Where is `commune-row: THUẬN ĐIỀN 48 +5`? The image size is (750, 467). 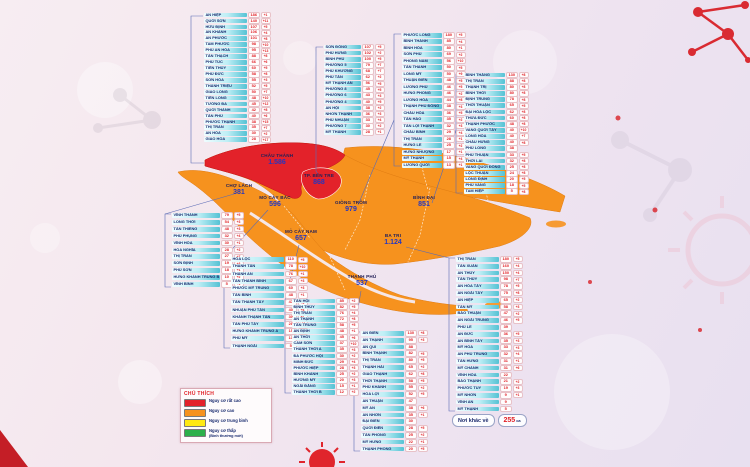 commune-row: THUẬN ĐIỀN 48 +5 is located at coordinates (434, 81).